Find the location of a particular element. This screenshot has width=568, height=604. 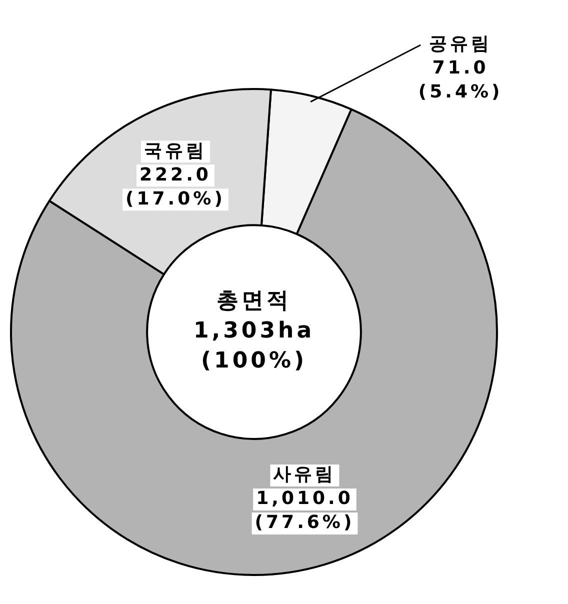

data-label: 1,010.0 (77.6%) is located at coordinates (304, 511).